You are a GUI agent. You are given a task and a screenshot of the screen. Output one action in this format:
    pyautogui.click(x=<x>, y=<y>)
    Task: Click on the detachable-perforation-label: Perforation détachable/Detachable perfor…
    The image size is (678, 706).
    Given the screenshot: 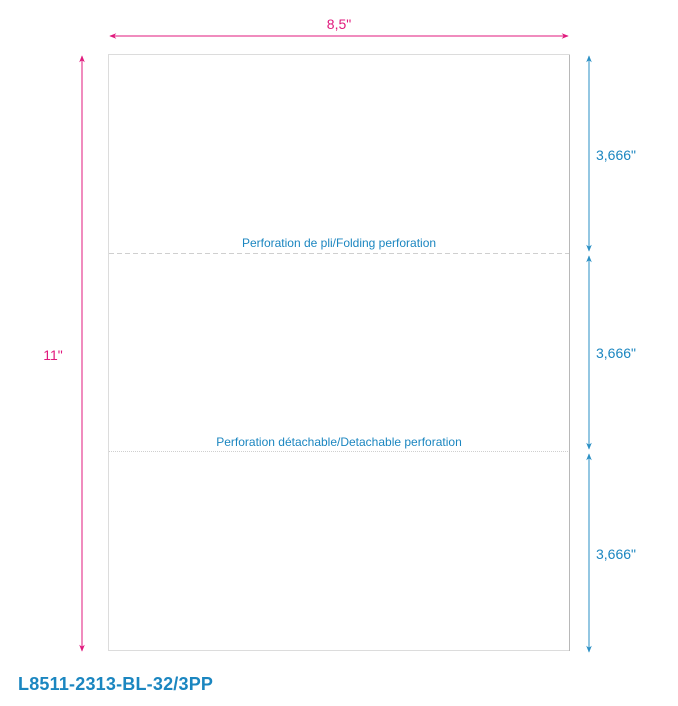 What is the action you would take?
    pyautogui.click(x=339, y=442)
    